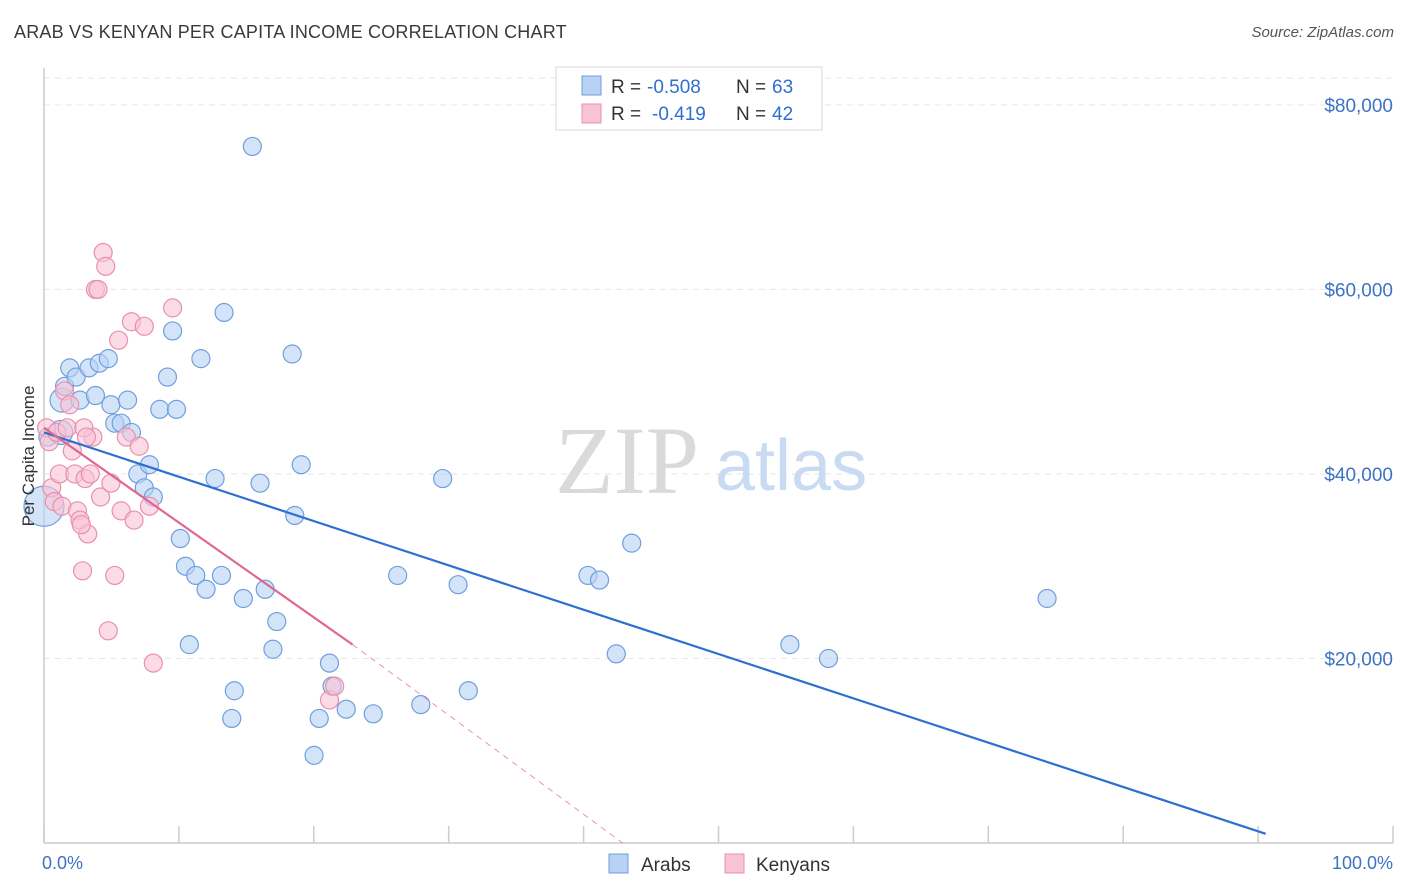  What do you see at coordinates (751, 114) in the screenshot?
I see `legend-n-label-kenyans: N =` at bounding box center [751, 114].